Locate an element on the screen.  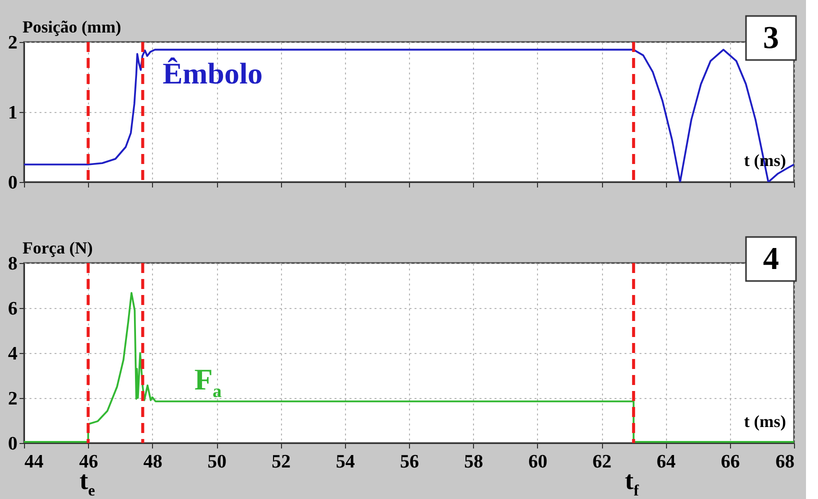
x-tick-label: 62 is located at coordinates (602, 462).